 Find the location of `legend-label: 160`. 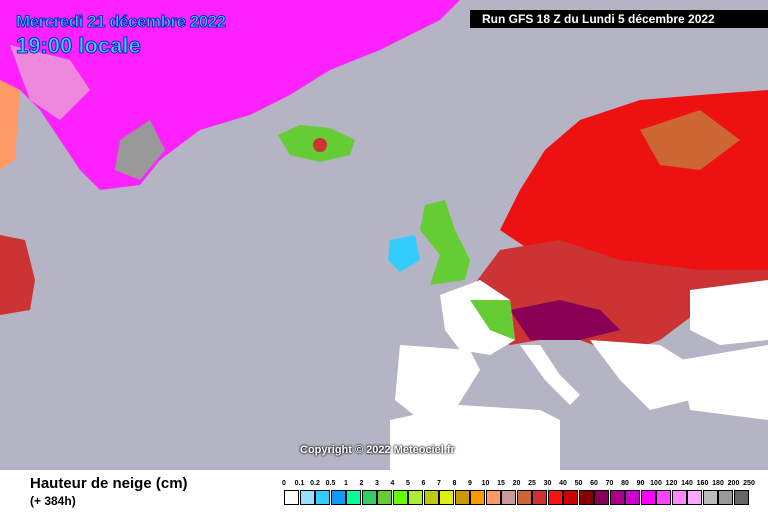

legend-label: 160 is located at coordinates (702, 483).